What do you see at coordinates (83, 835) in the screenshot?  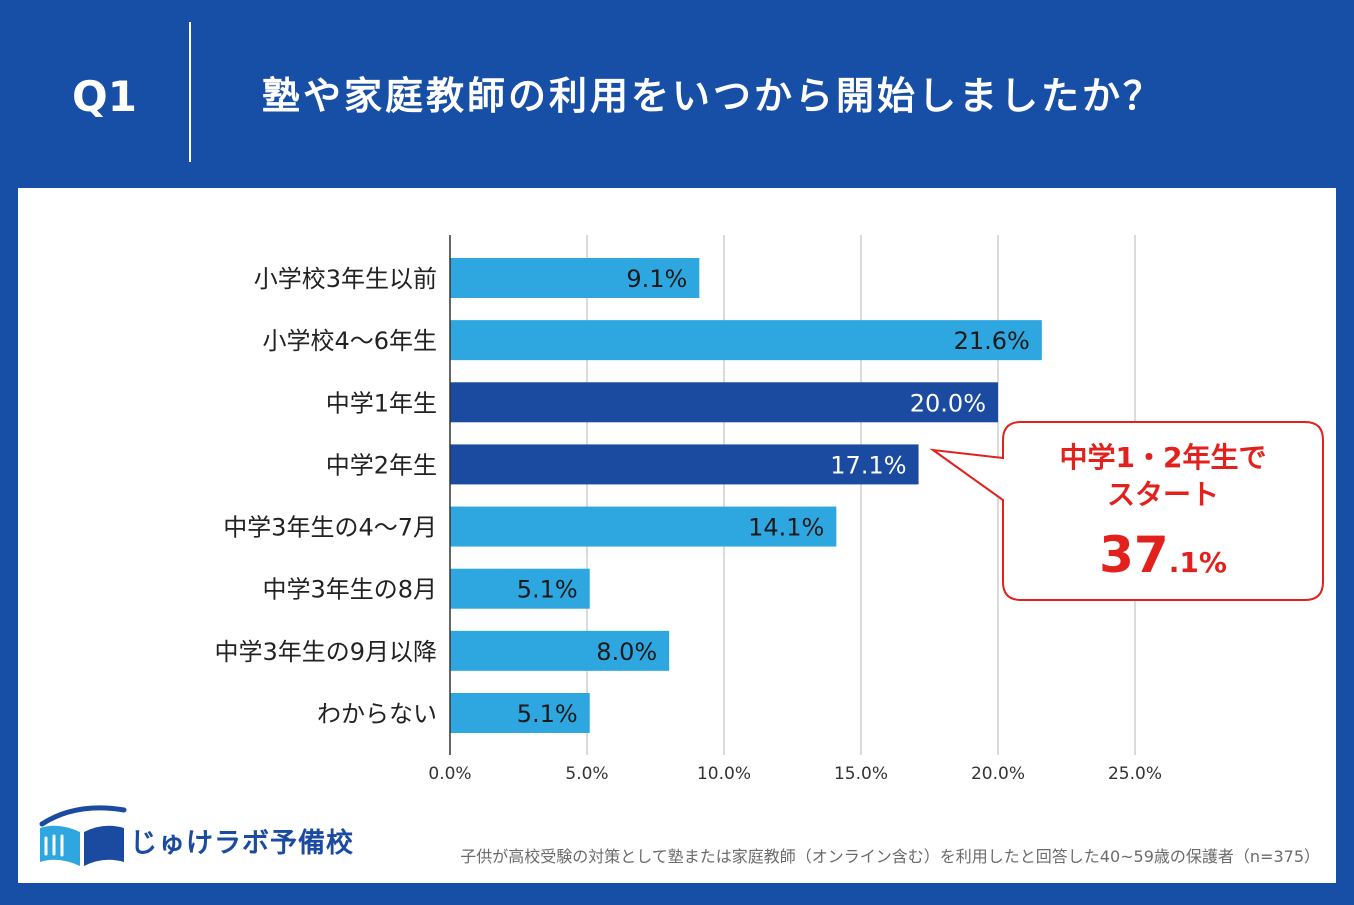 I see `book-icon` at bounding box center [83, 835].